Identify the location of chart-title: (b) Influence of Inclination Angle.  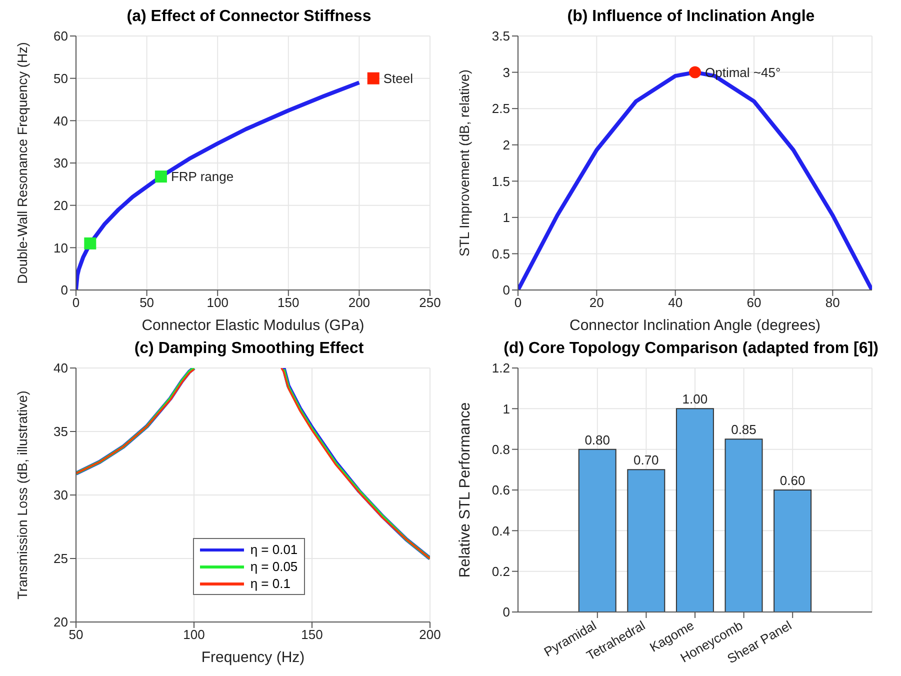
(691, 17).